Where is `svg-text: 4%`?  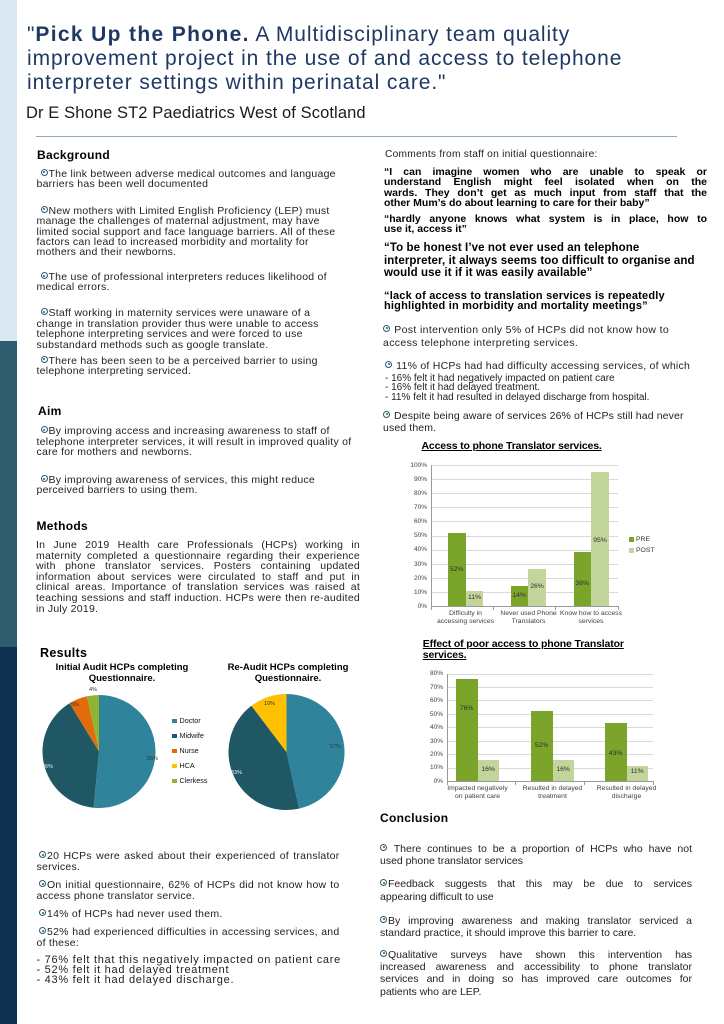
svg-text: 4% is located at coordinates (93, 690).